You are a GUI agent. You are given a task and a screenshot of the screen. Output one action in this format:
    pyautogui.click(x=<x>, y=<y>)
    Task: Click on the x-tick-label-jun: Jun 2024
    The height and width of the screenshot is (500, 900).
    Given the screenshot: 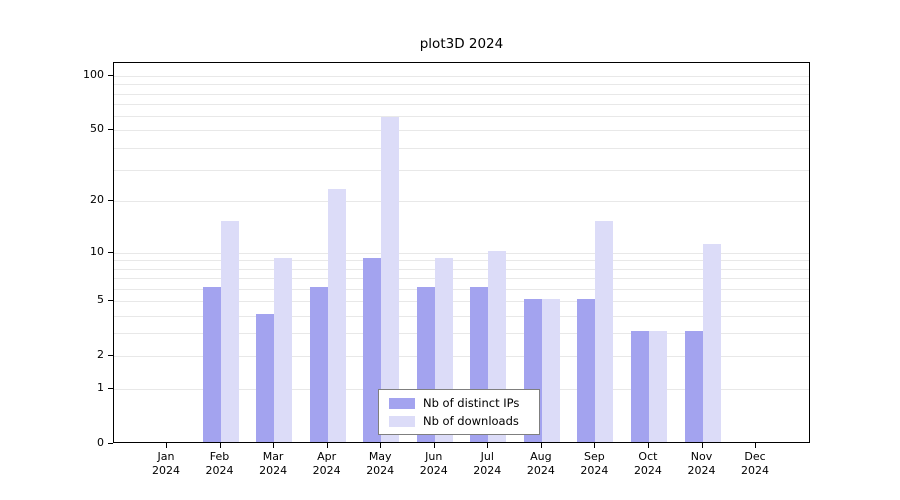 What is the action you would take?
    pyautogui.click(x=433, y=463)
    